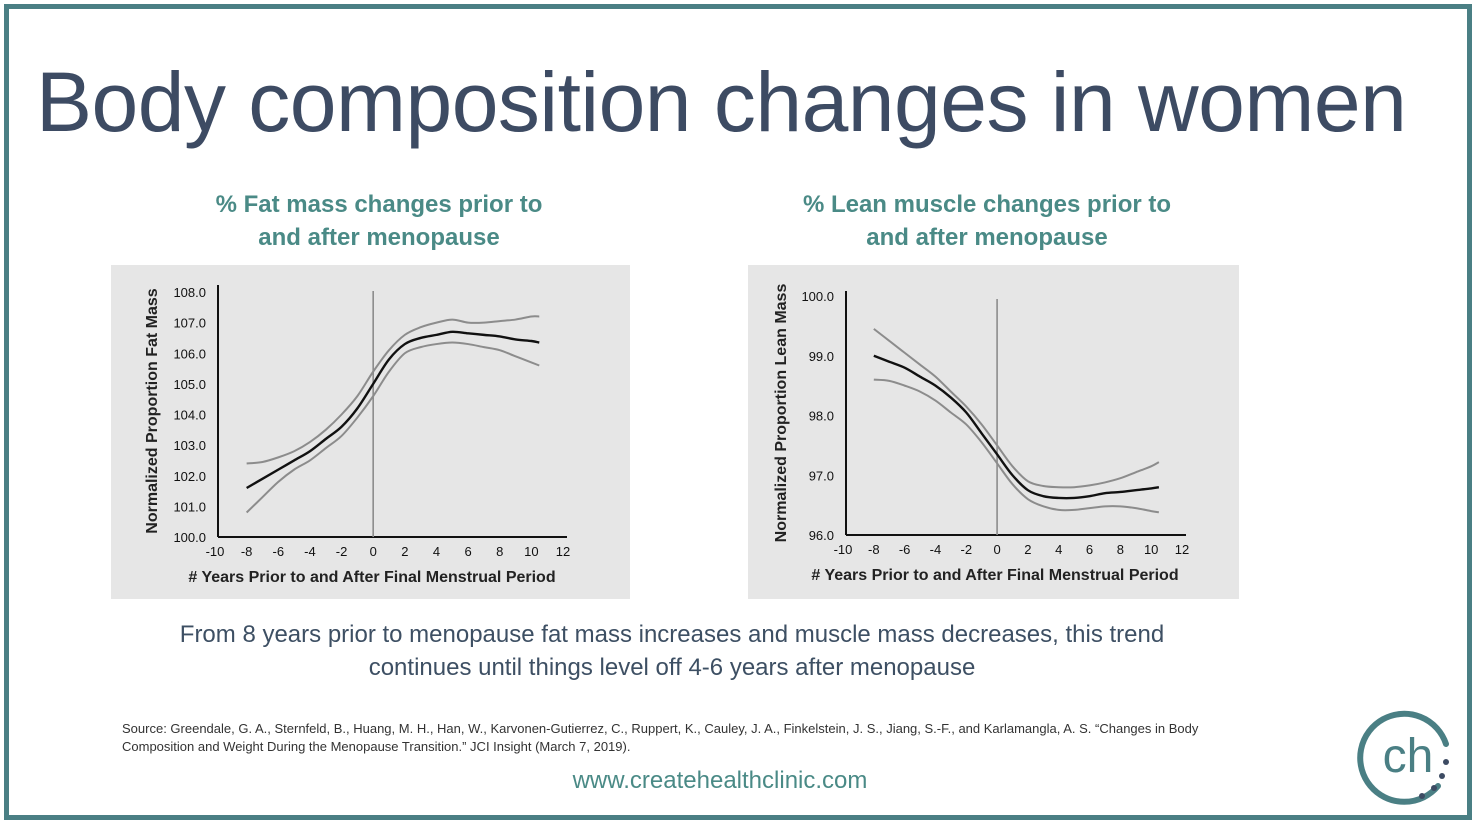 This screenshot has width=1472, height=821. I want to click on chart0-y-axis-label: Normalized Proportion Fat Mass, so click(152, 410).